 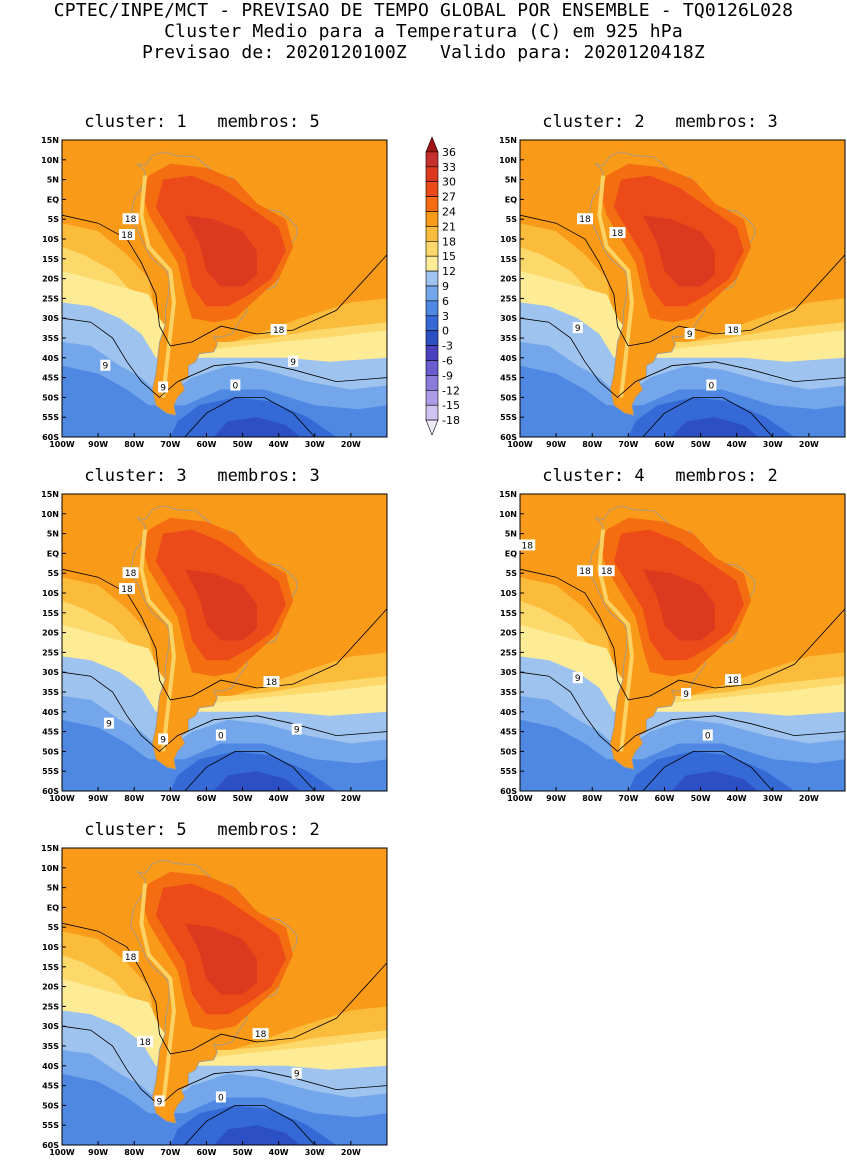 What do you see at coordinates (445, 316) in the screenshot?
I see `colorbar-tick-label: 3` at bounding box center [445, 316].